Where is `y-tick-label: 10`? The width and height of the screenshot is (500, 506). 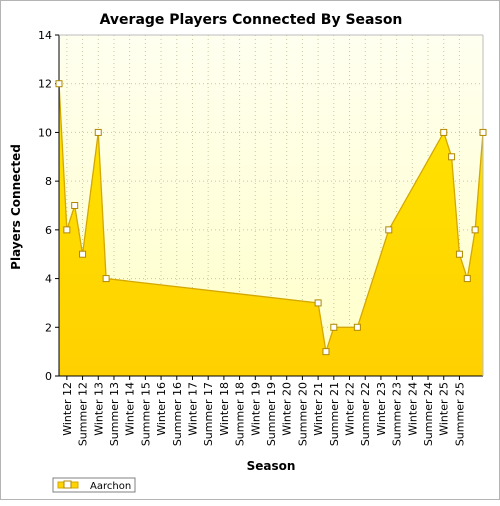 y-tick-label: 10 is located at coordinates (45, 132).